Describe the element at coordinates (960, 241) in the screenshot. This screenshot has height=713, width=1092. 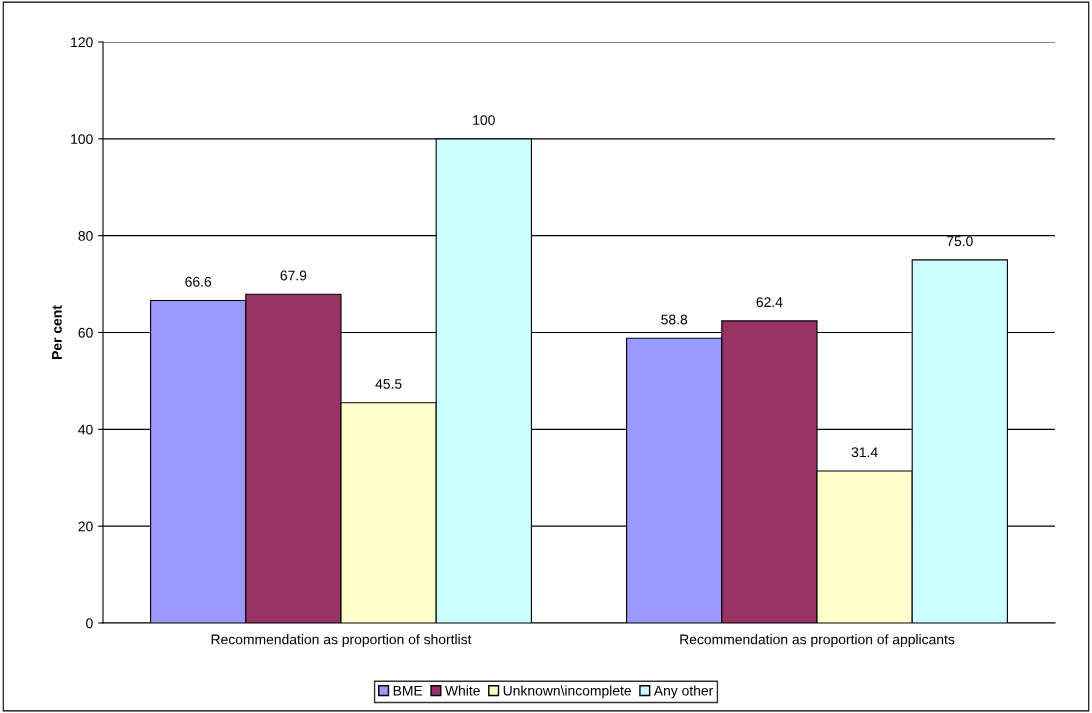
I see `data-label: 75.0` at that location.